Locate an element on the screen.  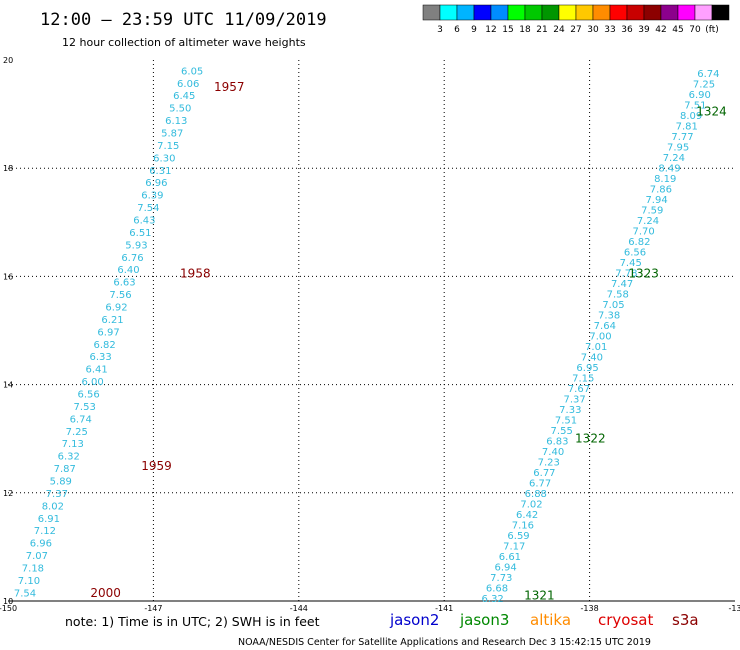
wave-height-point: 6.56 is located at coordinates (89, 395).